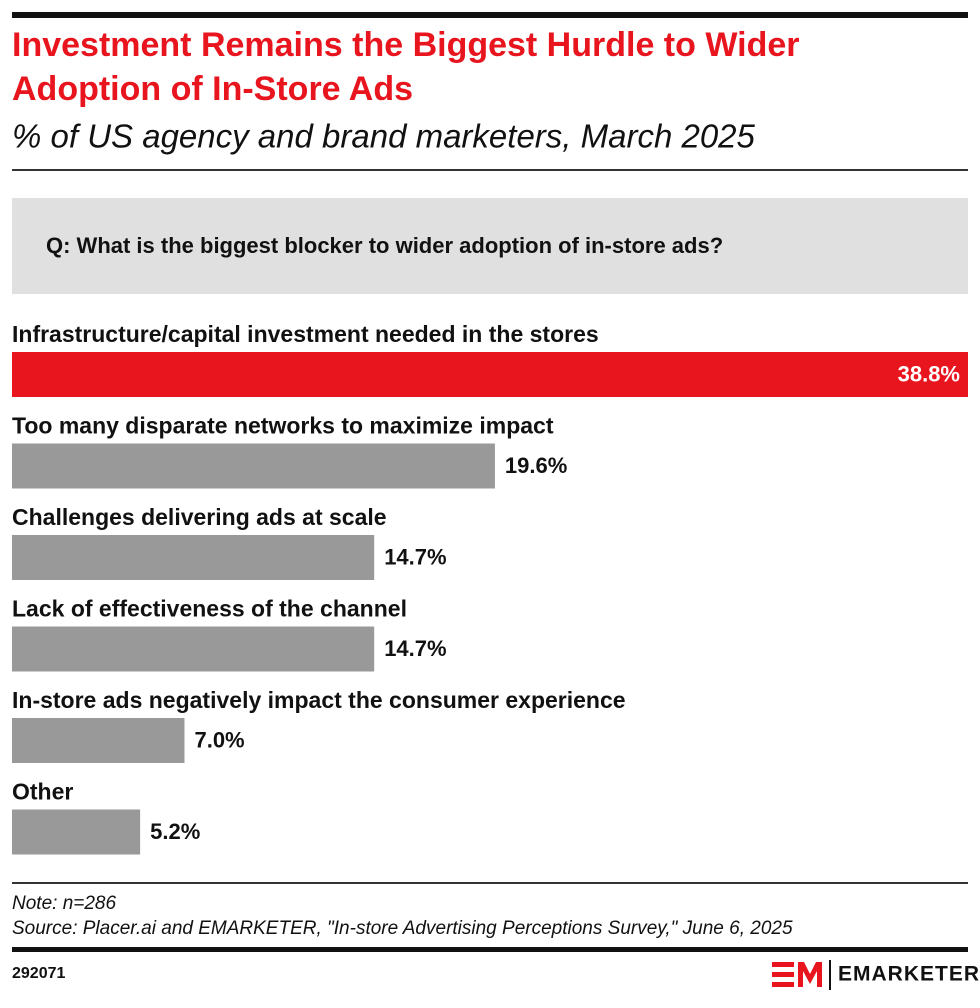  I want to click on value-label: 5.2%, so click(175, 831).